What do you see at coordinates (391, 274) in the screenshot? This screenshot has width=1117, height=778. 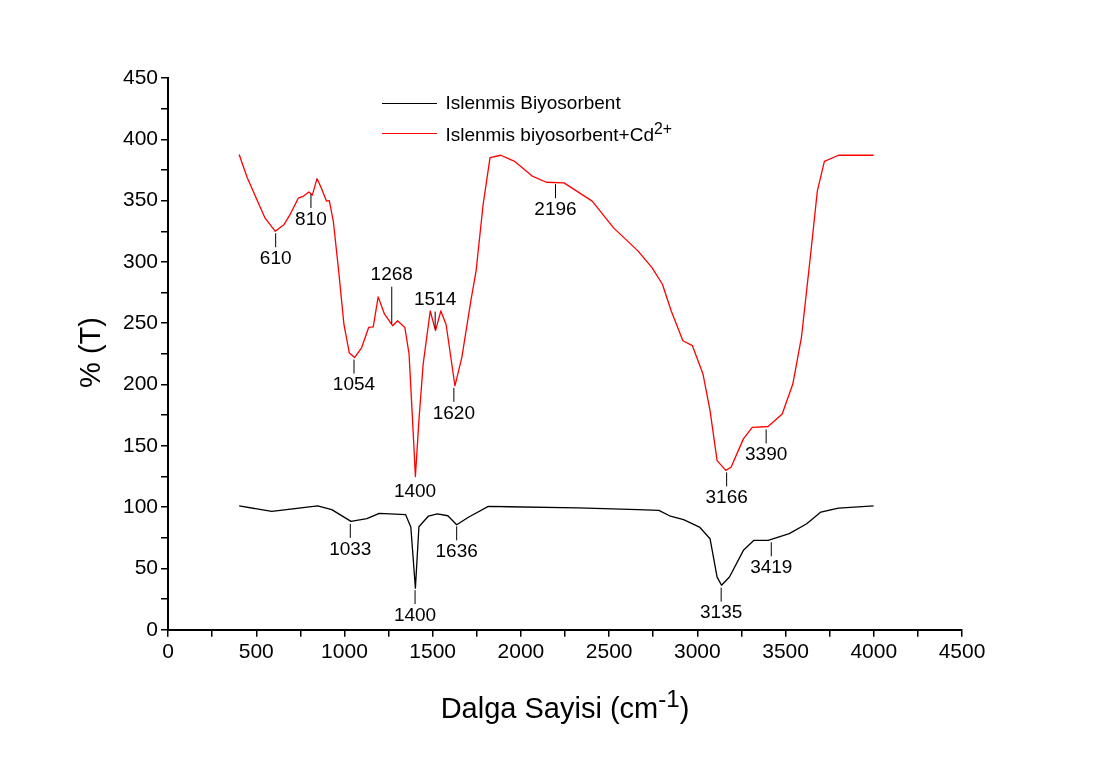 I see `annotation: 1268` at bounding box center [391, 274].